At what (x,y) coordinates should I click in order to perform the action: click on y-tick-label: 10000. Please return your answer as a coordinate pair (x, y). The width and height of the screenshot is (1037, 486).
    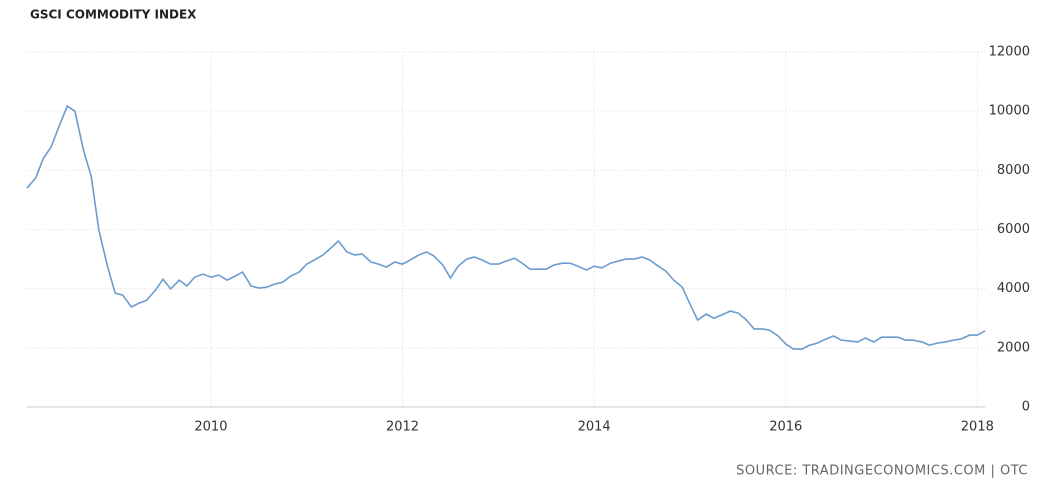
    Looking at the image, I should click on (1009, 111).